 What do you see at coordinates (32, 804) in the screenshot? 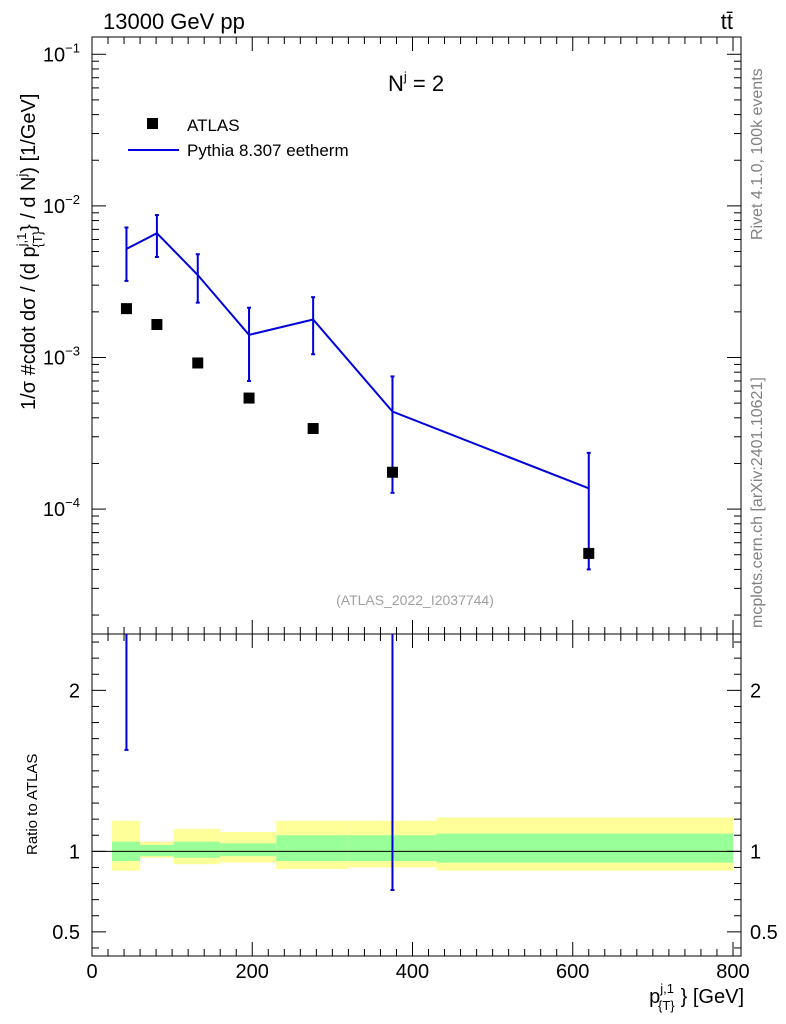
I see `ratio-ylabel: Ratio to ATLAS` at bounding box center [32, 804].